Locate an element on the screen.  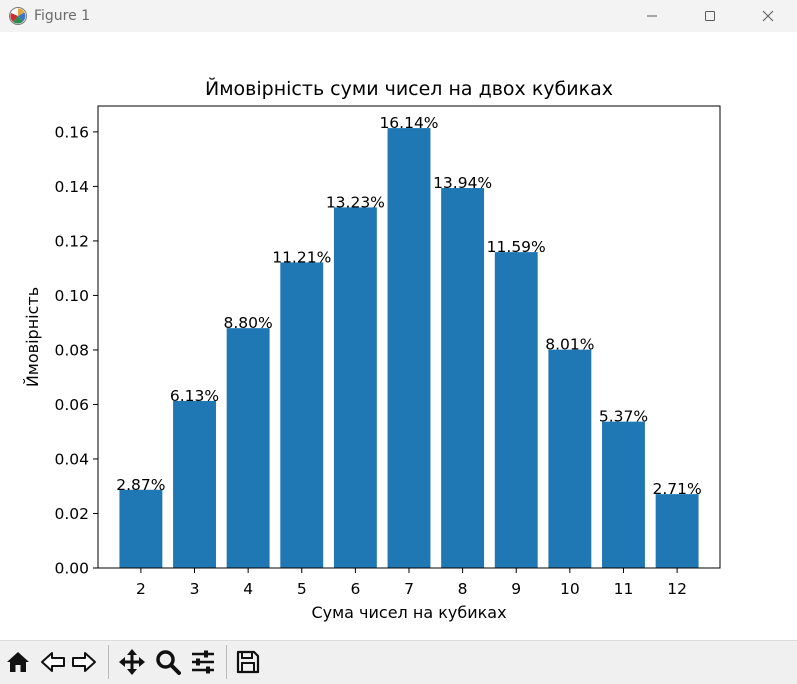
zoom-icon is located at coordinates (168, 662).